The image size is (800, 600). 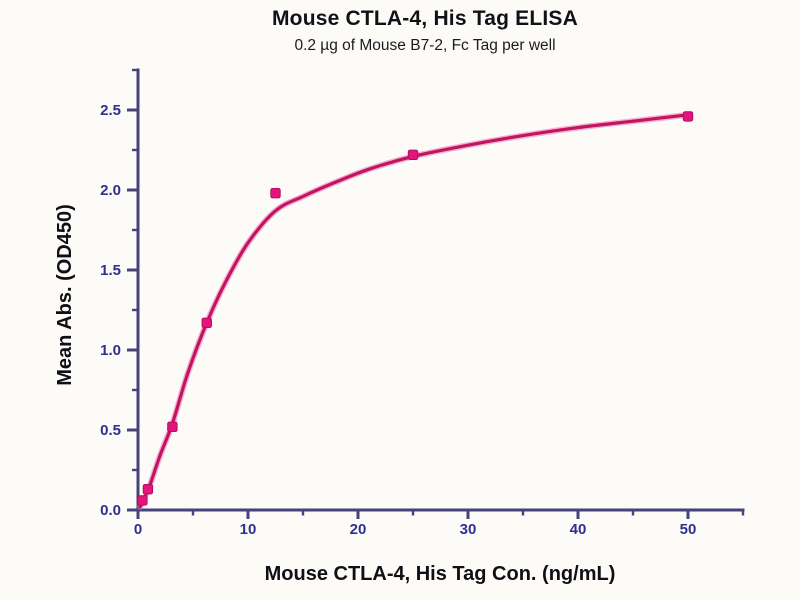 I want to click on x-tick-label: 40, so click(x=578, y=529).